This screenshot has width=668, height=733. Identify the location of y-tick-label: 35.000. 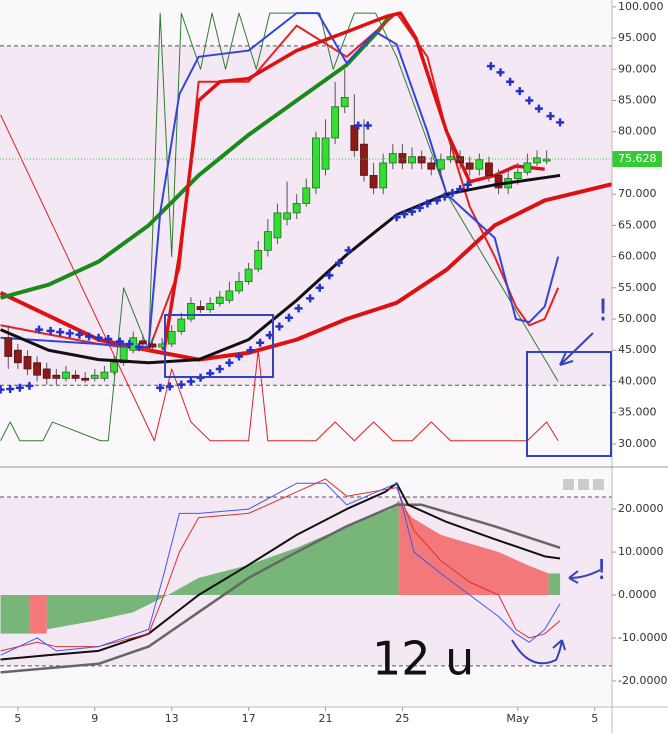
(637, 412).